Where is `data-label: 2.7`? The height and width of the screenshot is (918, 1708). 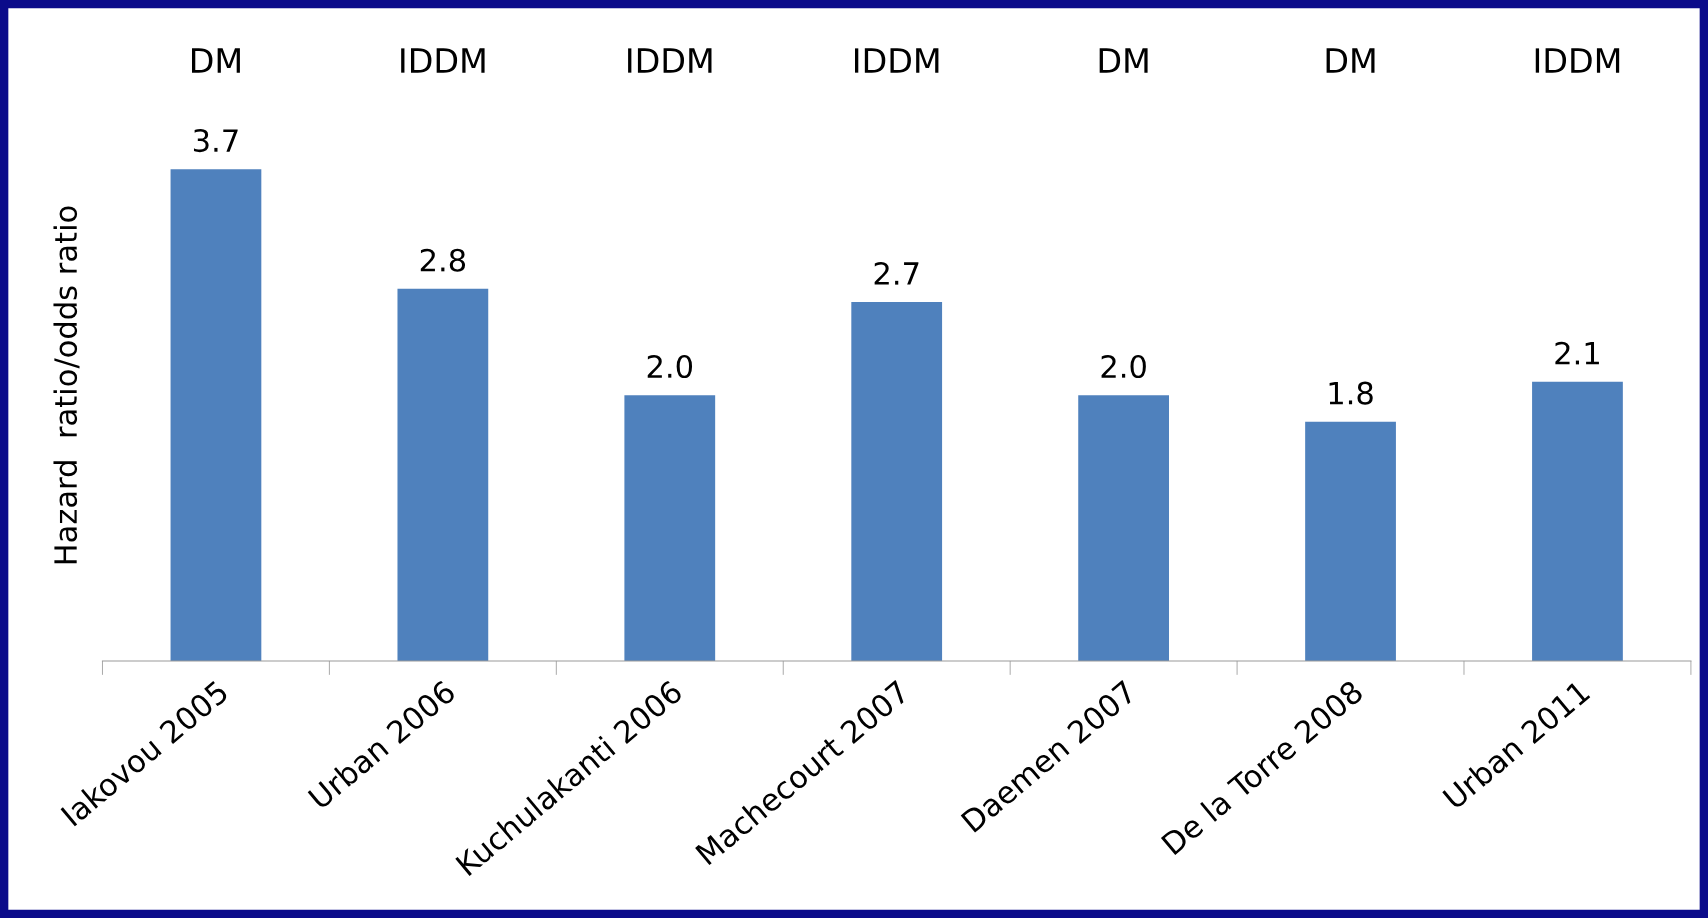
data-label: 2.7 is located at coordinates (896, 273).